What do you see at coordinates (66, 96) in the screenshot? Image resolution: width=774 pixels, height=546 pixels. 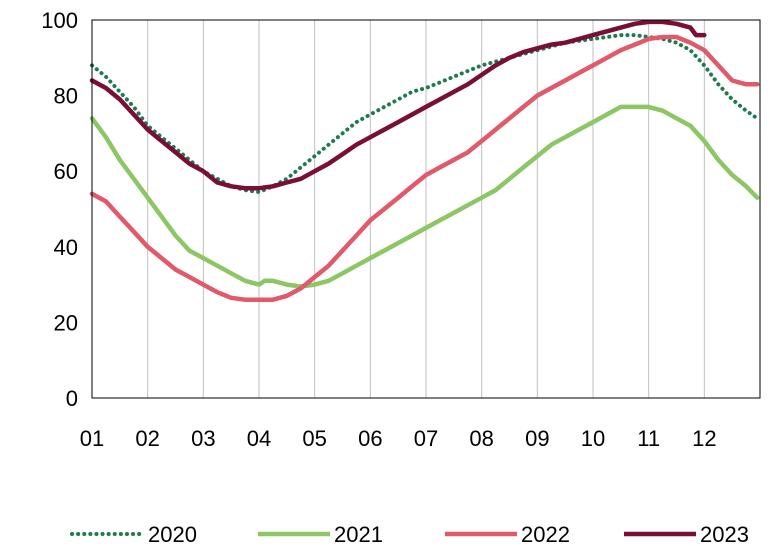 I see `y-tick-label: 80` at bounding box center [66, 96].